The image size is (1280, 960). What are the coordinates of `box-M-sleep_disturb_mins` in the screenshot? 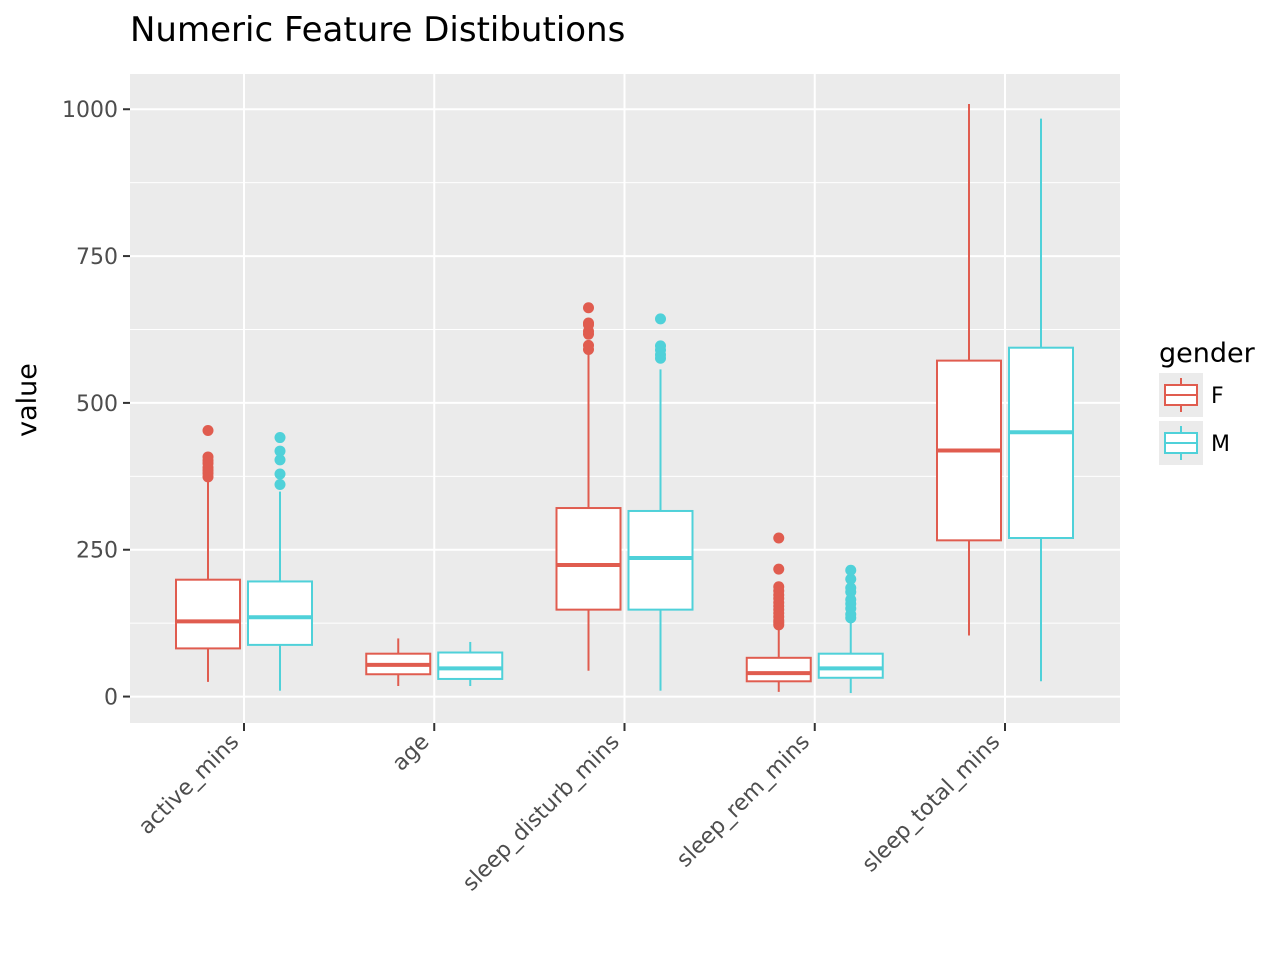 It's located at (660, 502).